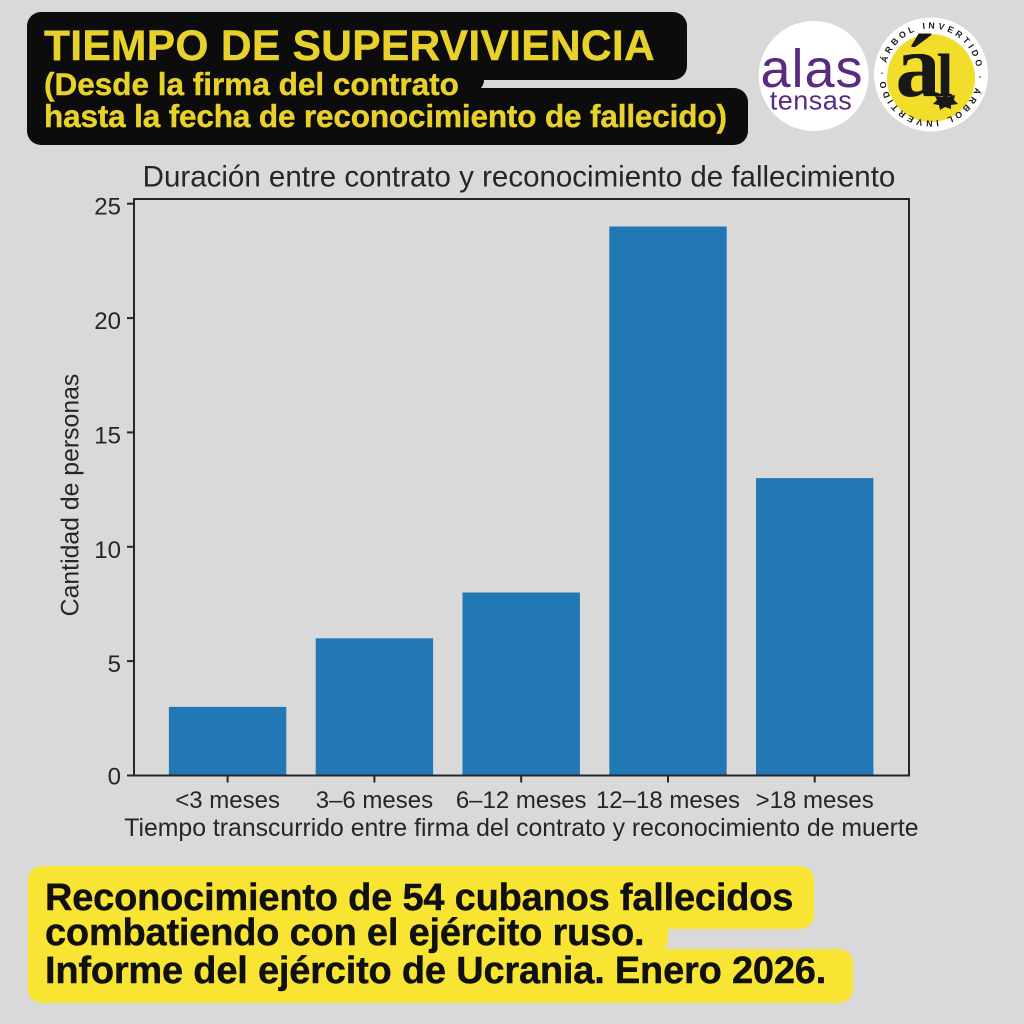 The image size is (1024, 1024). Describe the element at coordinates (107, 321) in the screenshot. I see `svg-text: 20` at that location.